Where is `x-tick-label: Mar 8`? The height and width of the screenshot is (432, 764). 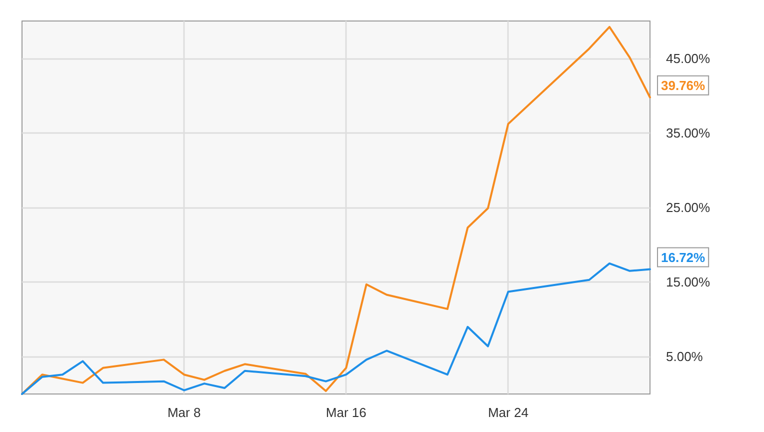 x-tick-label: Mar 8 is located at coordinates (184, 412).